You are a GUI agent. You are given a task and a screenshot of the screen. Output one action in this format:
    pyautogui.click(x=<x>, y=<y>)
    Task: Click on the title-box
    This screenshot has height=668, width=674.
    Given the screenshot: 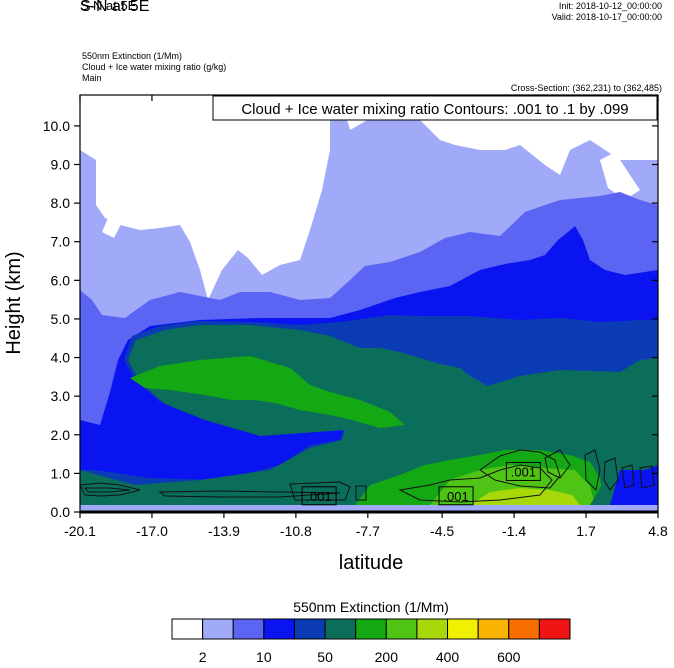 What is the action you would take?
    pyautogui.click(x=435, y=108)
    